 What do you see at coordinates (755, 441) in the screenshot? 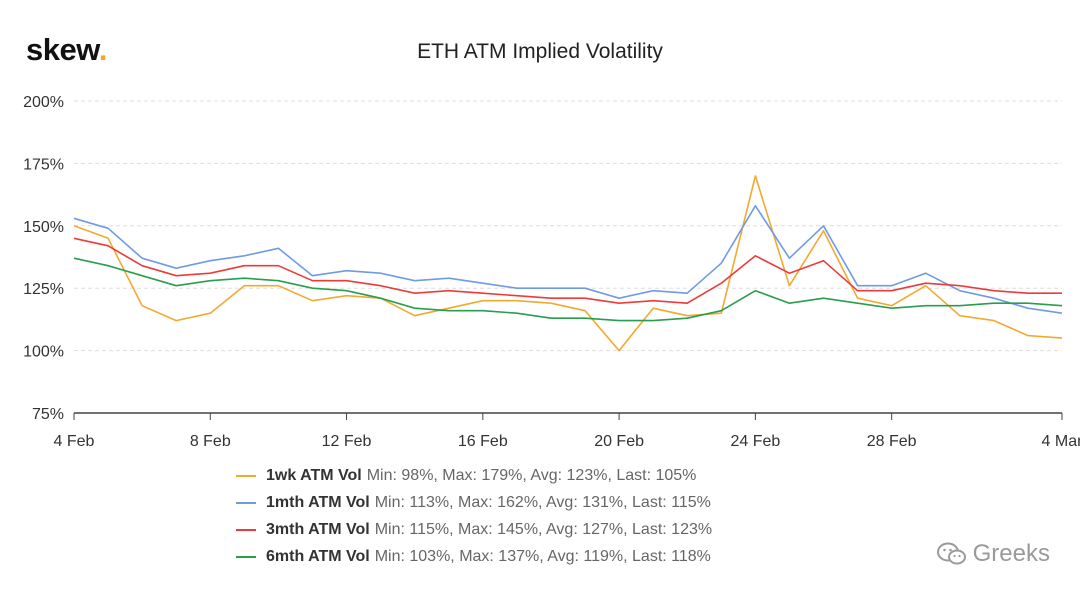
I see `x-tick-label: 24 Feb` at bounding box center [755, 441].